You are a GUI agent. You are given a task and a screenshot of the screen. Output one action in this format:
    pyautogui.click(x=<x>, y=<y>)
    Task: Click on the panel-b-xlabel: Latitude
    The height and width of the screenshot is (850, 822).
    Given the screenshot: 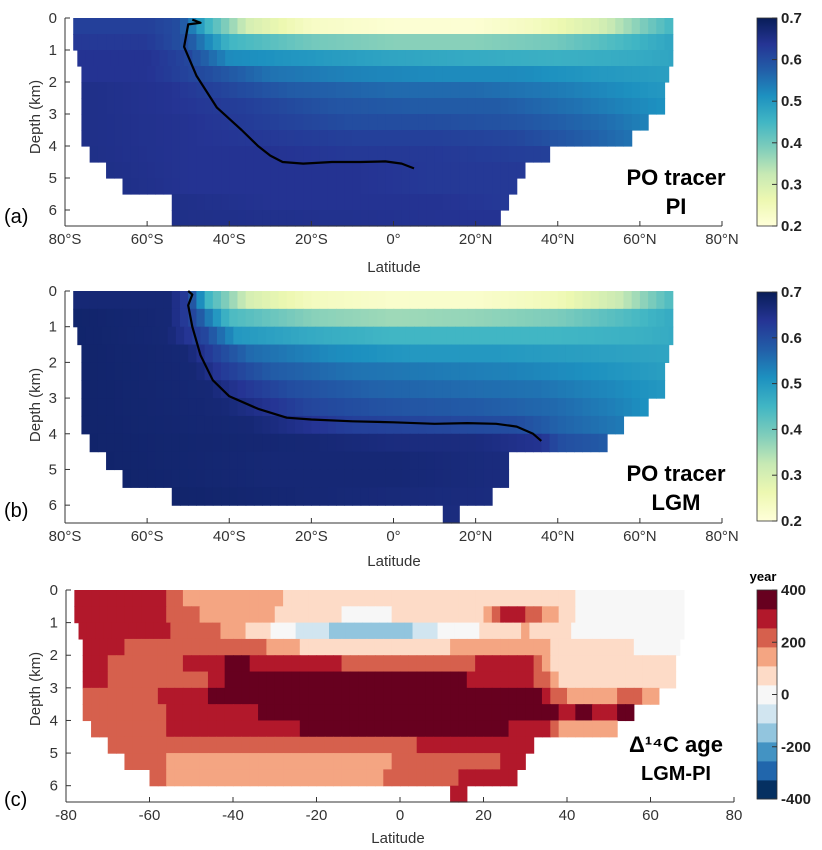 What is the action you would take?
    pyautogui.click(x=393, y=561)
    